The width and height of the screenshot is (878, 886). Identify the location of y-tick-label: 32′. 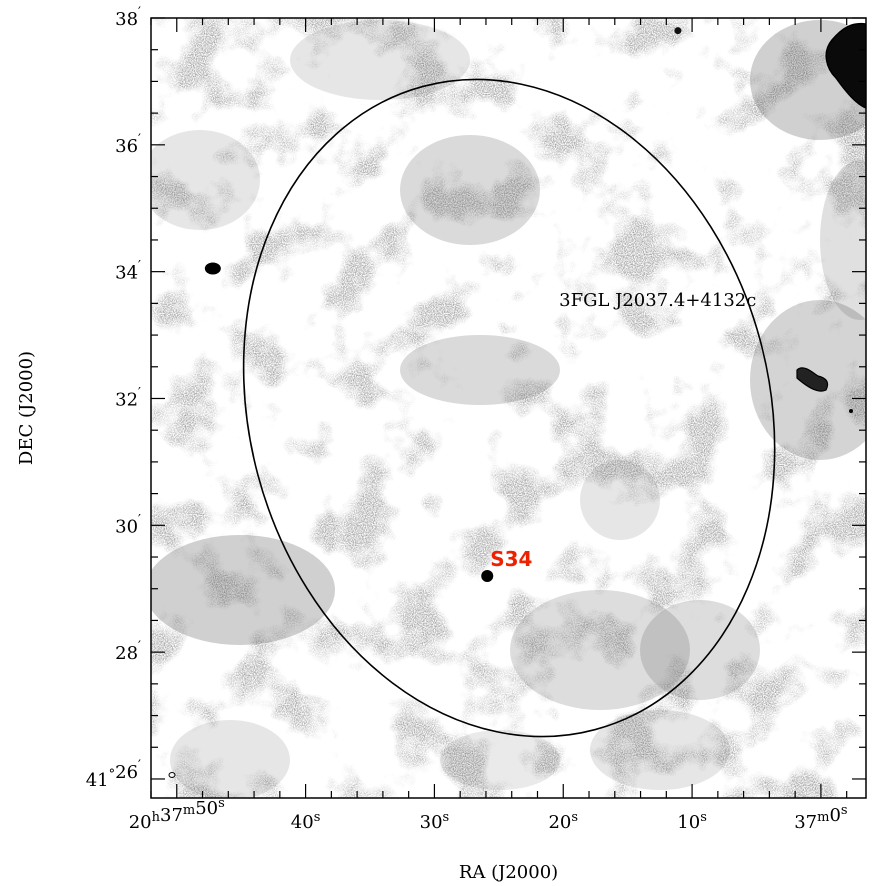
(128, 397).